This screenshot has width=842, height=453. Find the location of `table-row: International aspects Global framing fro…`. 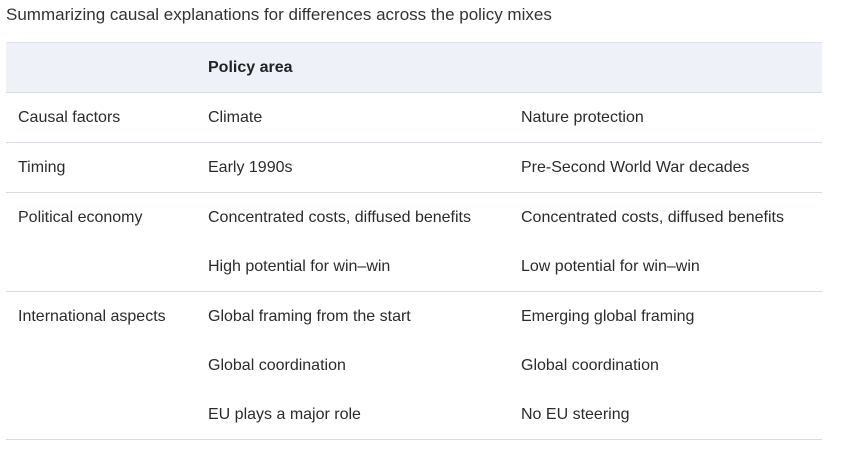

table-row: International aspects Global framing fro… is located at coordinates (414, 316).